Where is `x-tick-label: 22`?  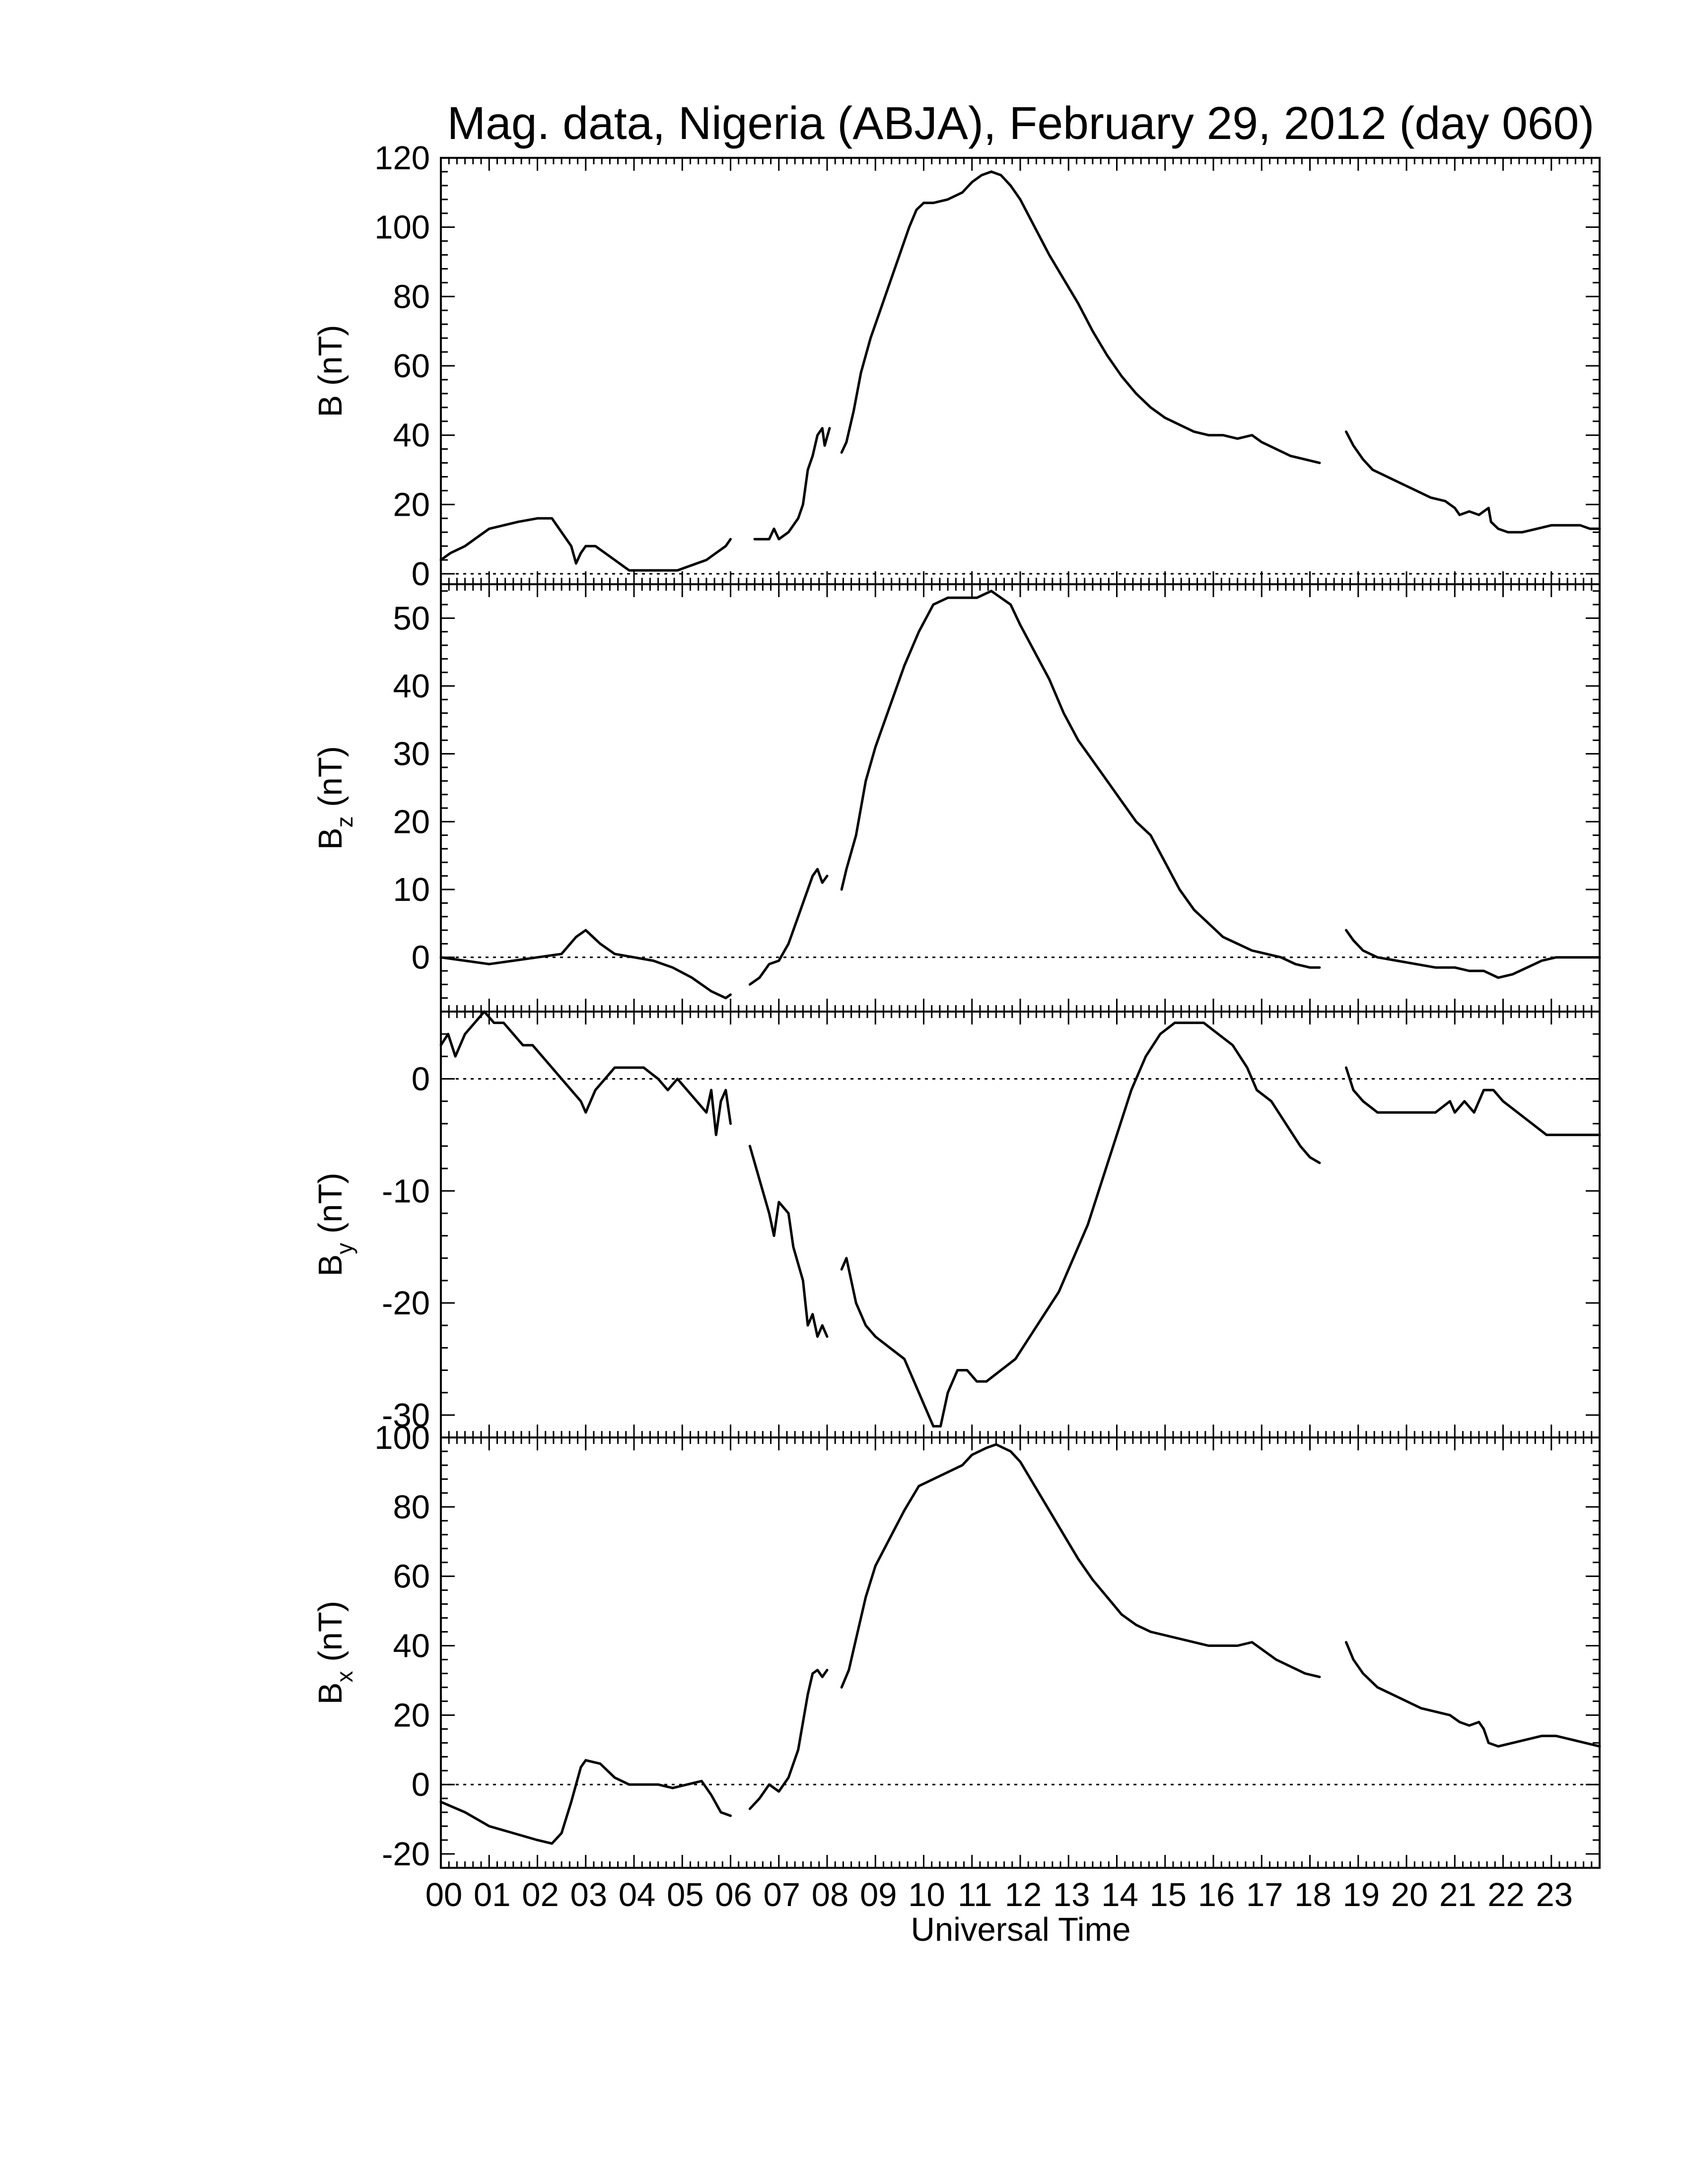
x-tick-label: 22 is located at coordinates (1506, 1894).